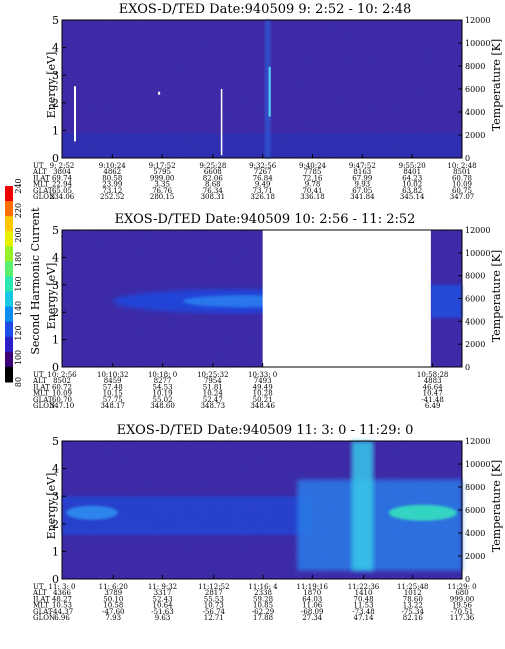  I want to click on orbit-row-label: UT, so click(38, 587).